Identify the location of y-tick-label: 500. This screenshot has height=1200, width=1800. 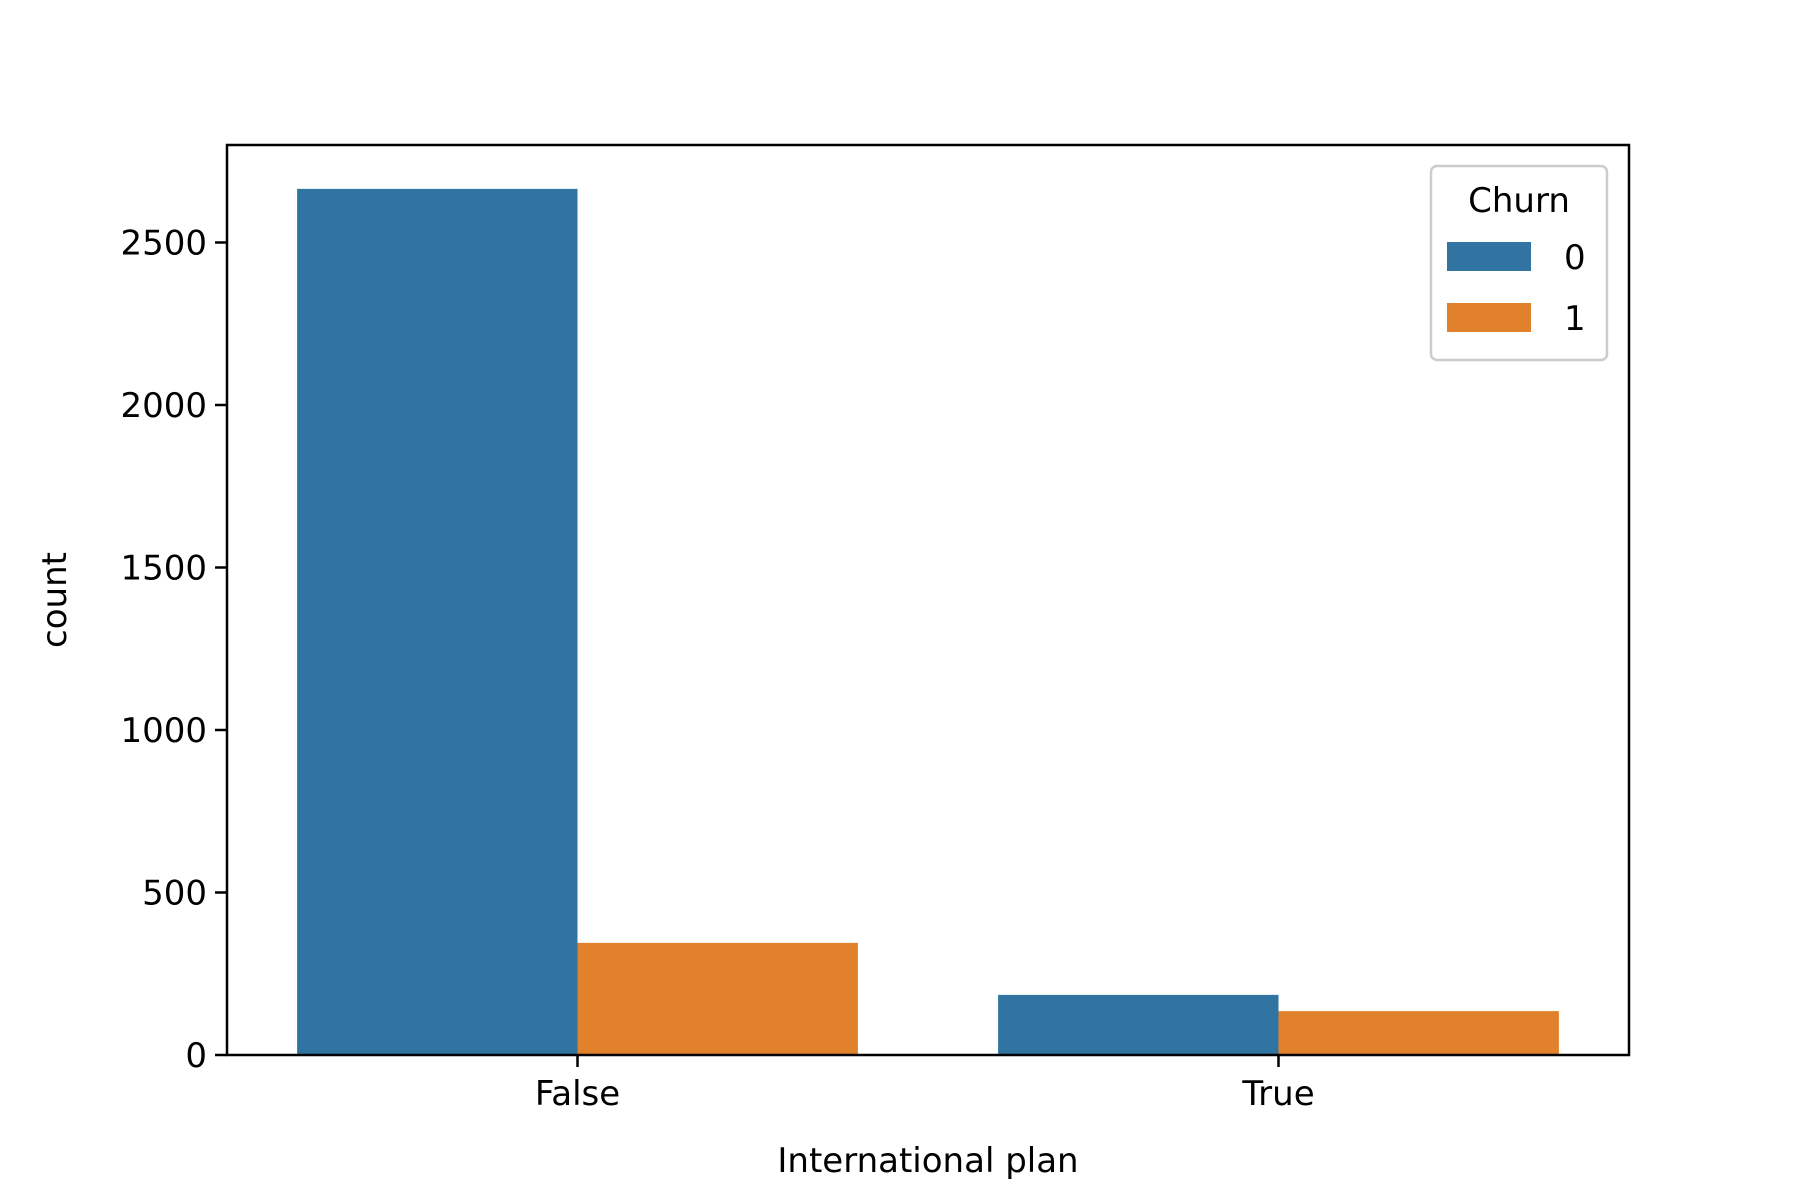
(174, 894).